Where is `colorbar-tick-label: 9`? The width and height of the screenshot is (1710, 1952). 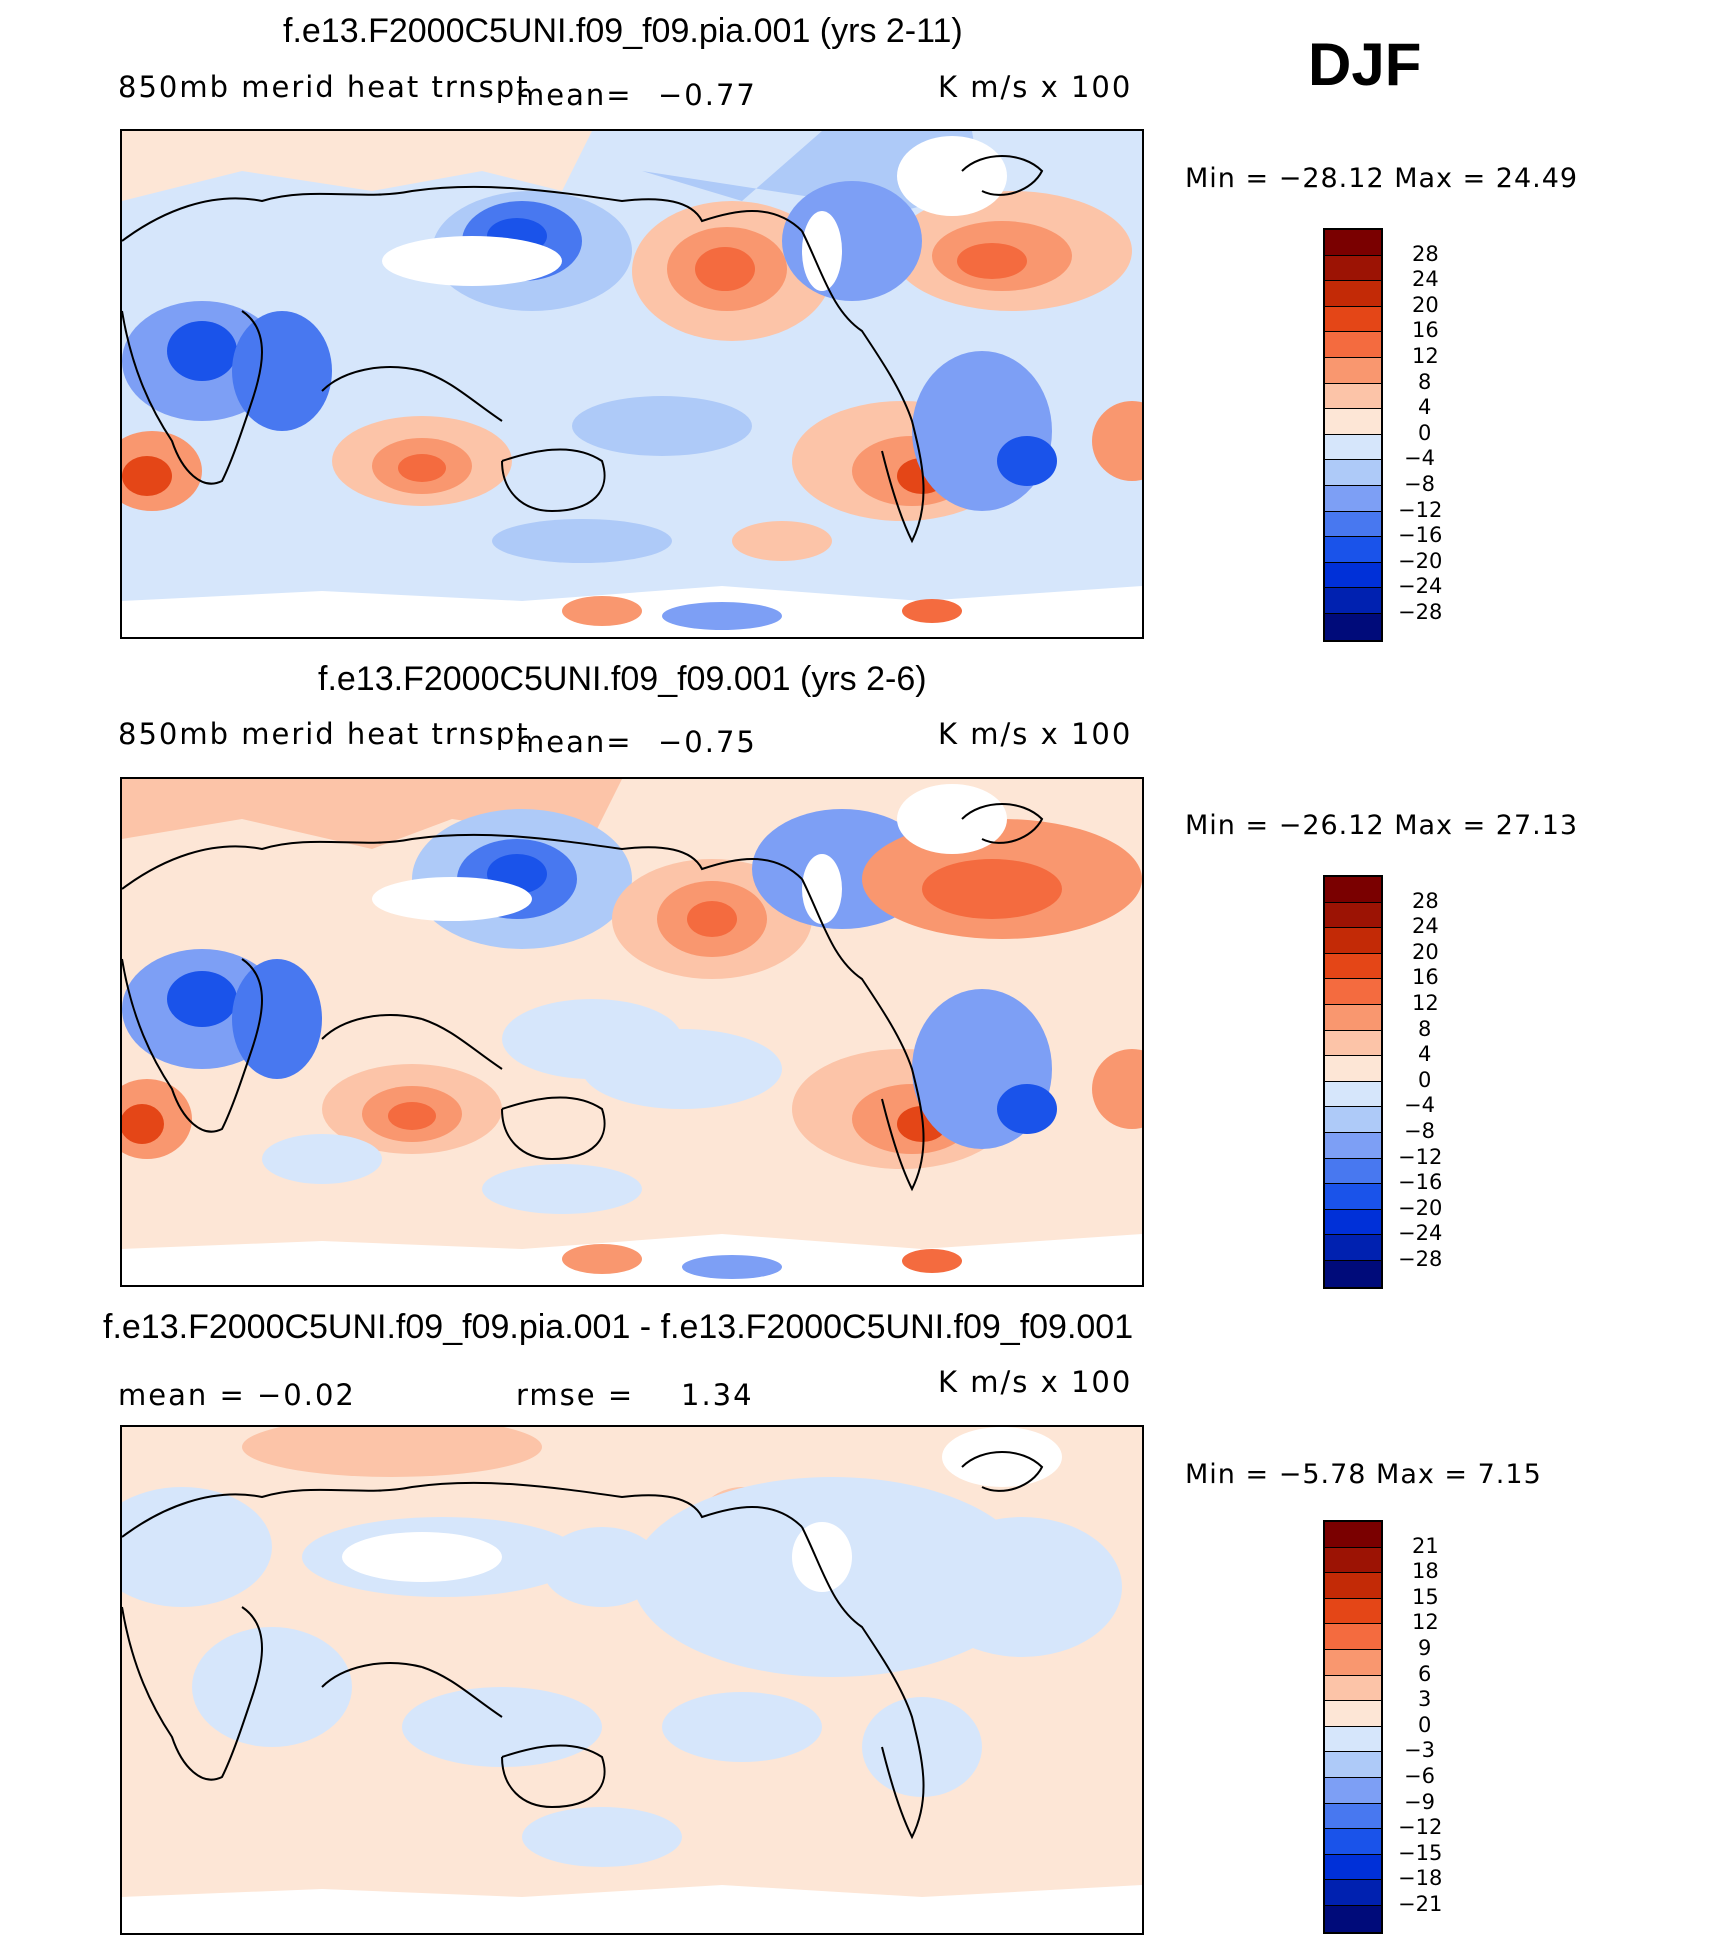
colorbar-tick-label: 9 is located at coordinates (1425, 1648).